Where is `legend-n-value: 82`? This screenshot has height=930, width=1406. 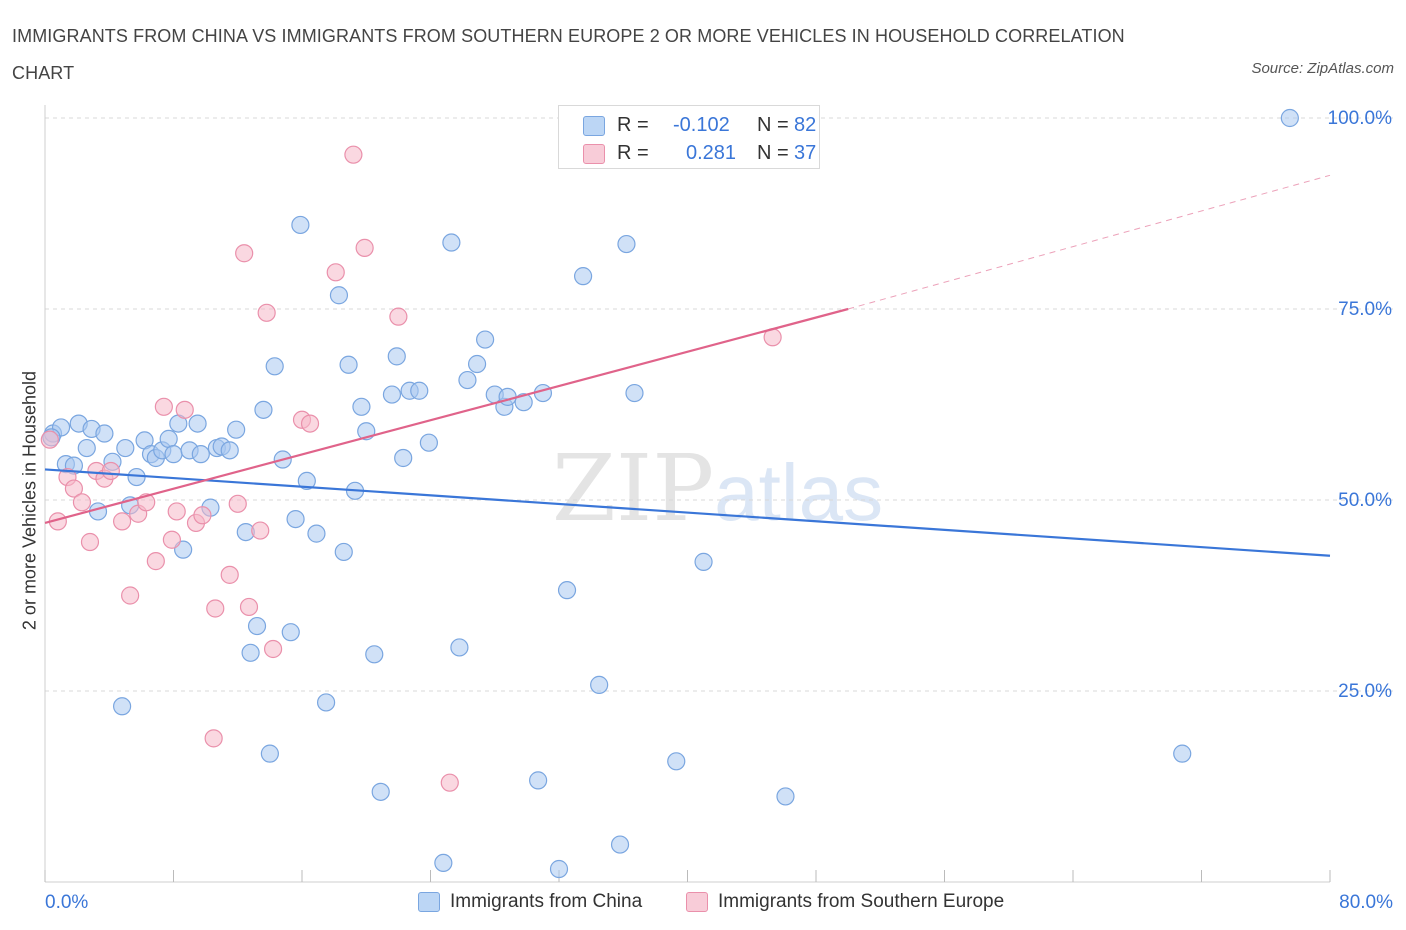 legend-n-value: 82 is located at coordinates (805, 125).